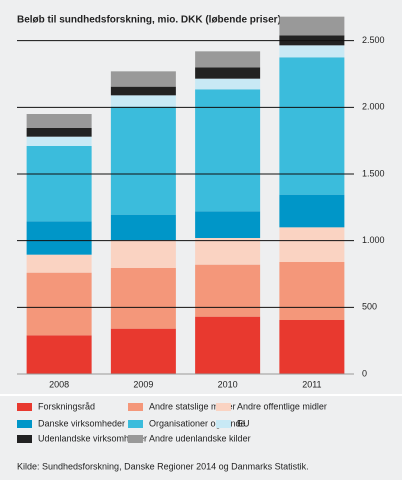 The image size is (402, 480). I want to click on y-tick-label: 2.500, so click(373, 40).